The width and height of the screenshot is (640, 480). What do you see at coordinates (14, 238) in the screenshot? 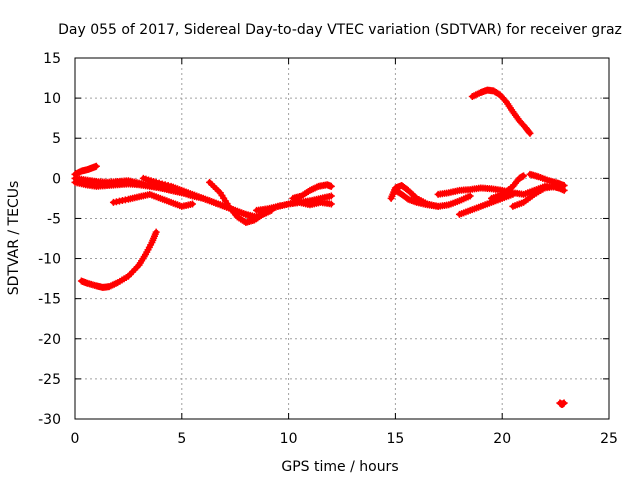
I see `y-axis-title: SDTVAR / TECUs` at bounding box center [14, 238].